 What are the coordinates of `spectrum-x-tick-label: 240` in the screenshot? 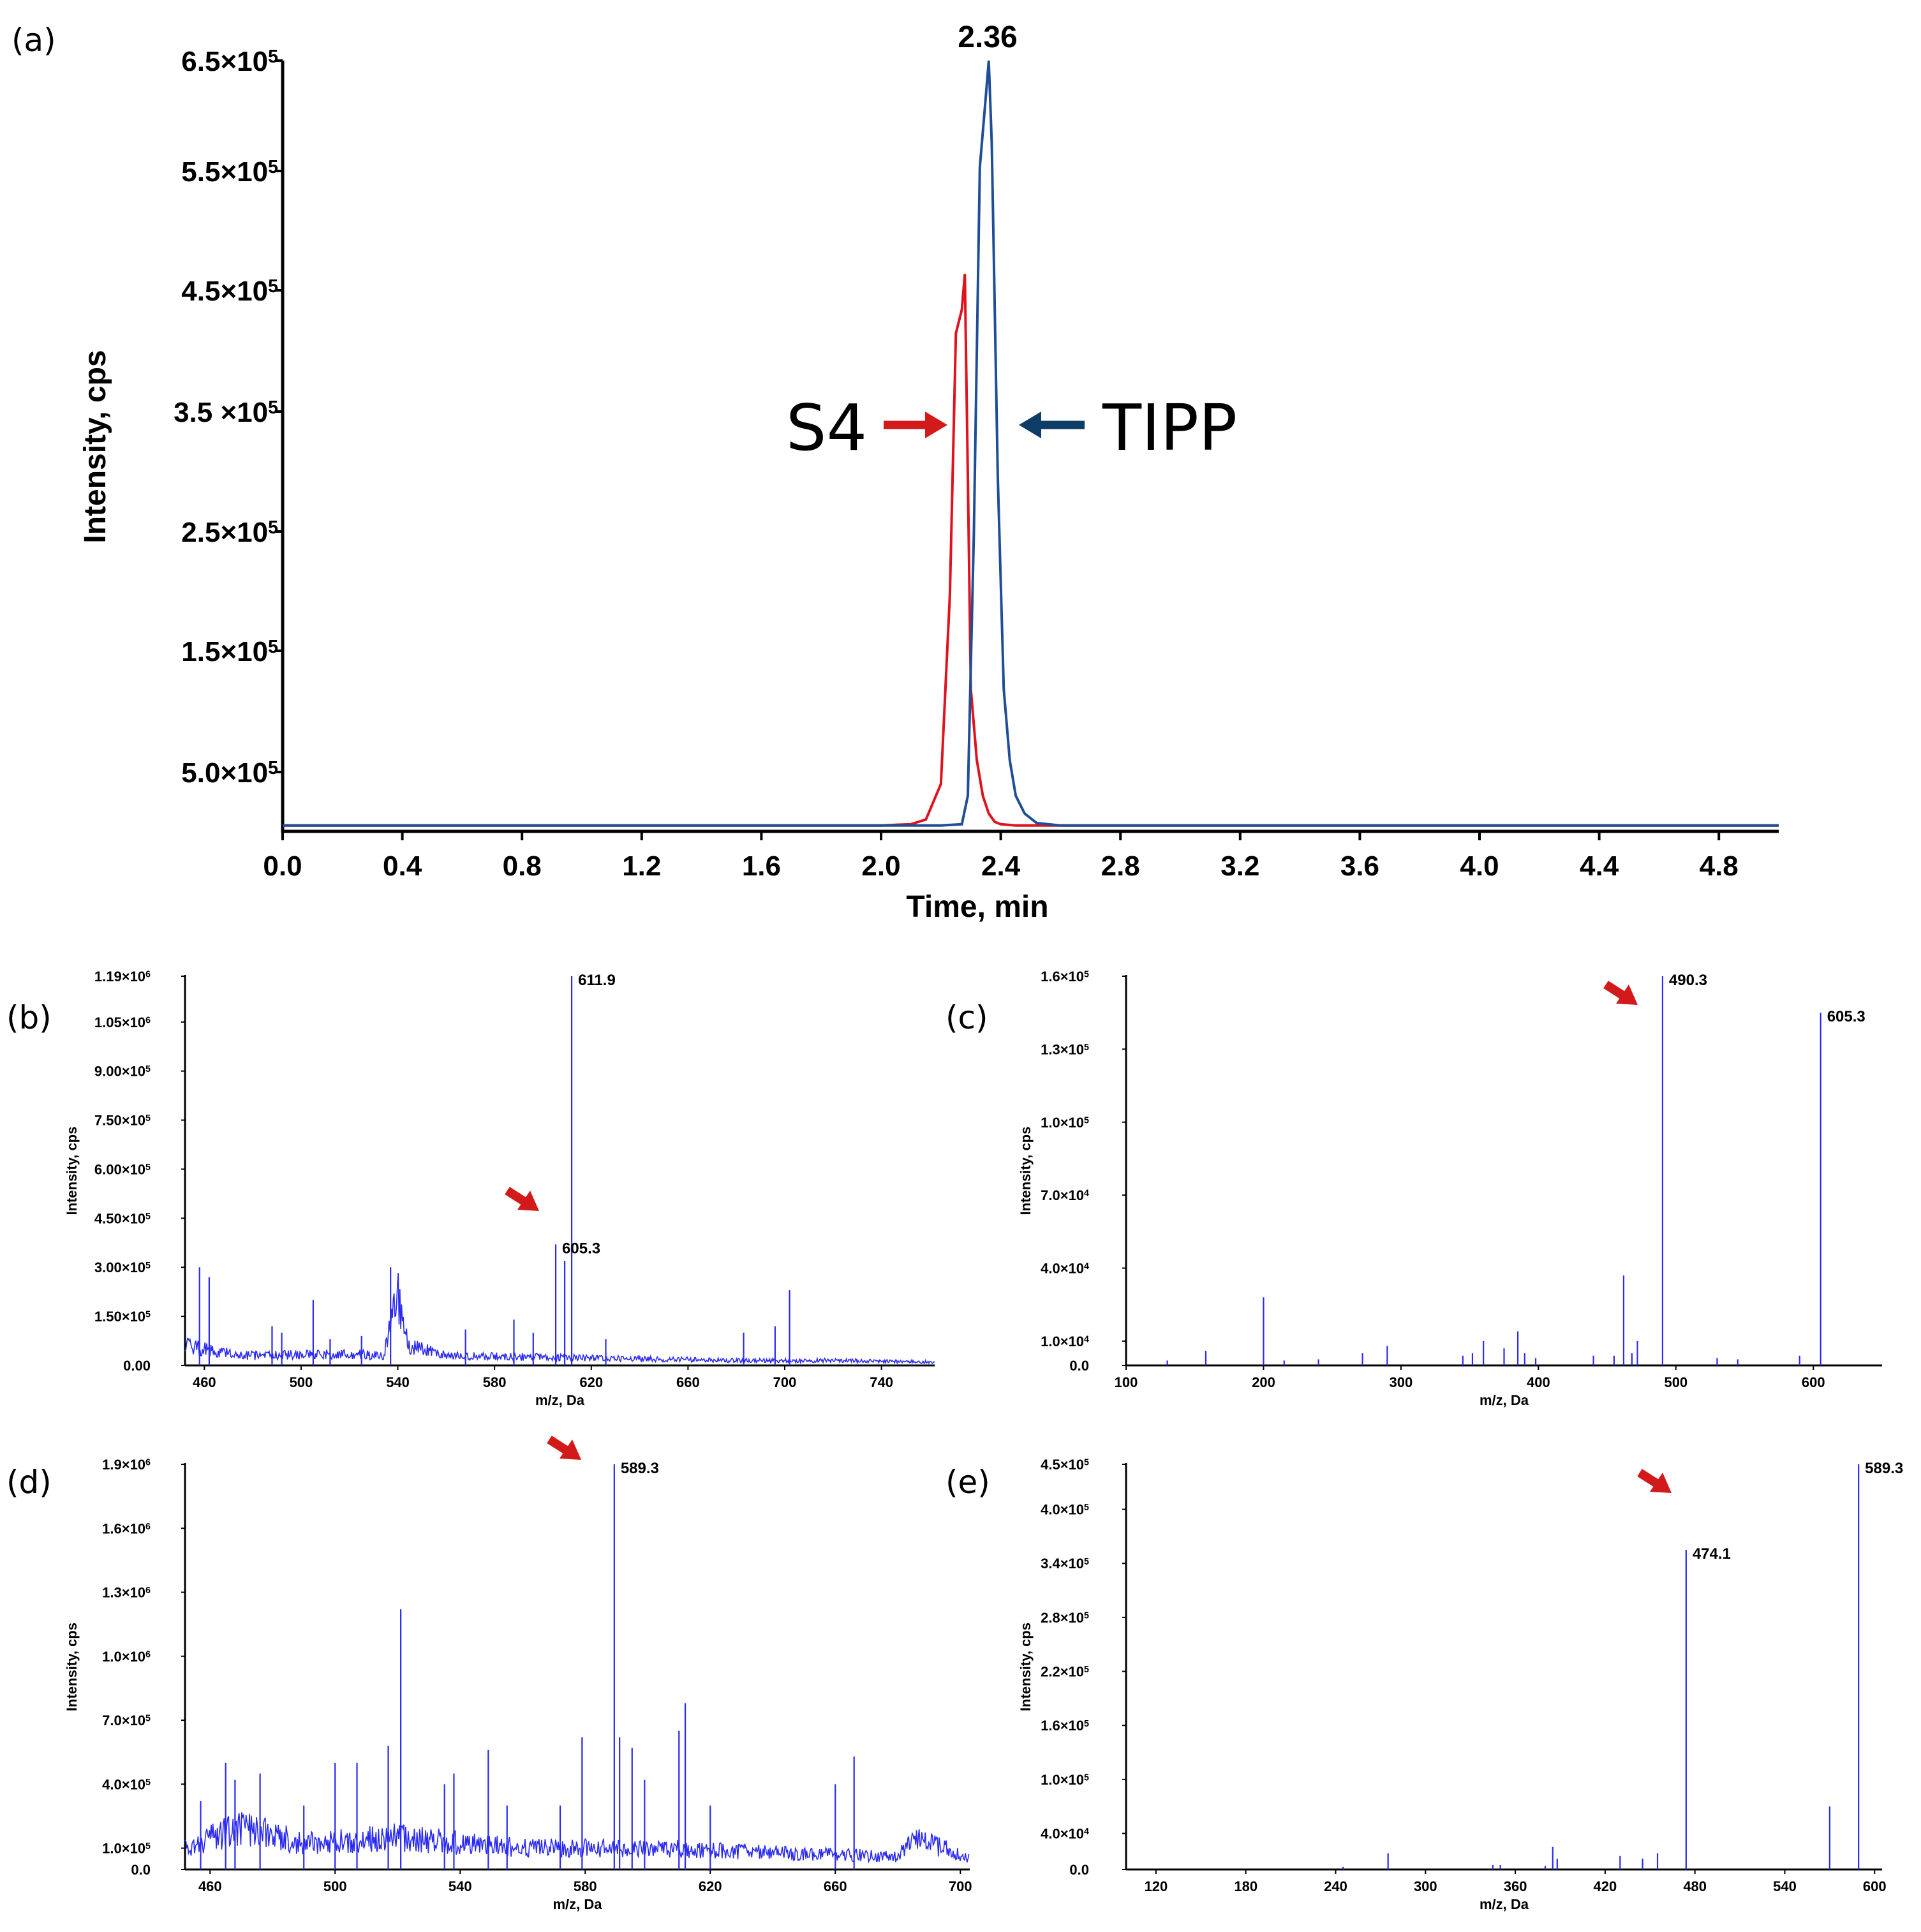 It's located at (1336, 1886).